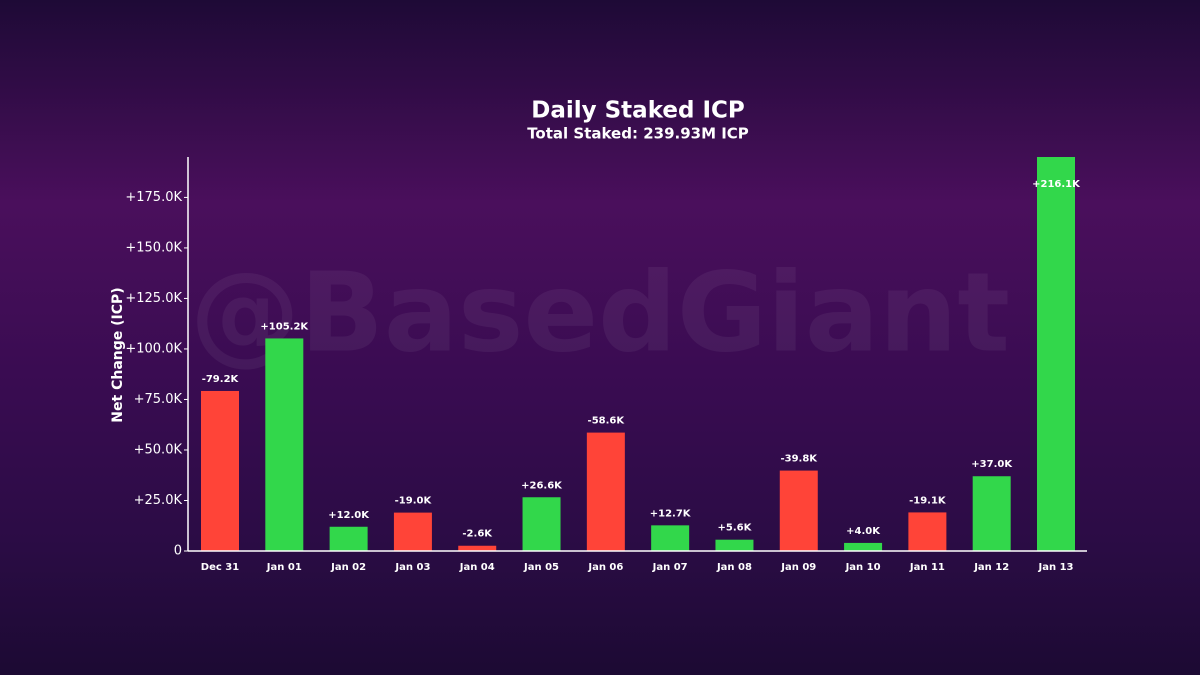 Image resolution: width=1200 pixels, height=675 pixels. What do you see at coordinates (158, 449) in the screenshot?
I see `y-tick-label: +50.0K` at bounding box center [158, 449].